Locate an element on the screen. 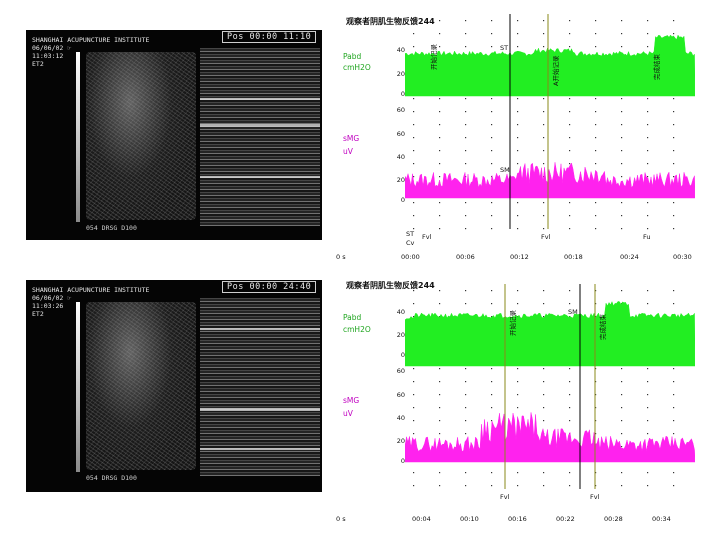 Image resolution: width=720 pixels, height=540 pixels. event-annotation: A开始记录 is located at coordinates (556, 70).